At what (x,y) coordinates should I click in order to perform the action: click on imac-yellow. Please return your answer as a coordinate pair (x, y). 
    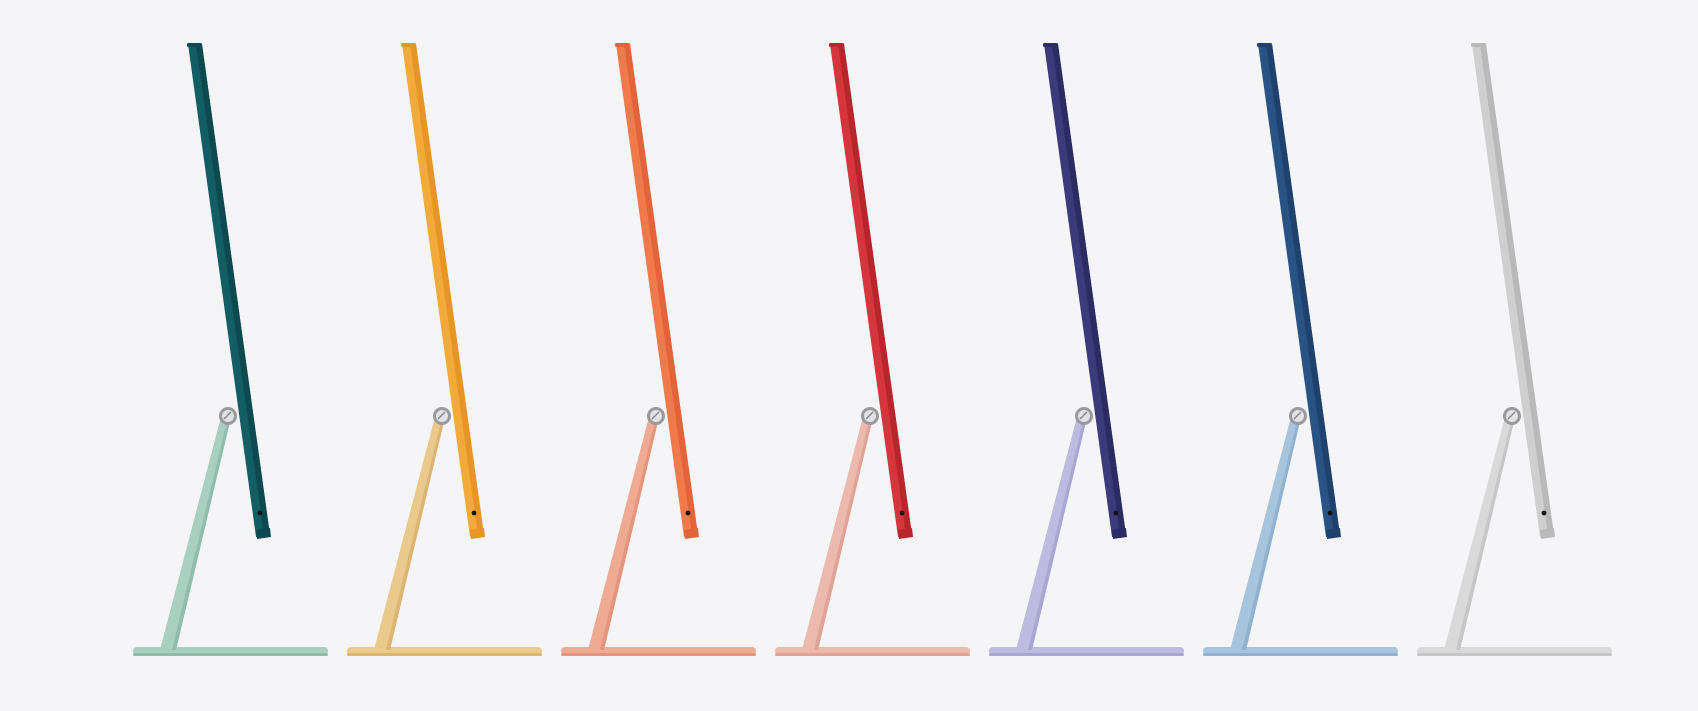
    Looking at the image, I should click on (444, 349).